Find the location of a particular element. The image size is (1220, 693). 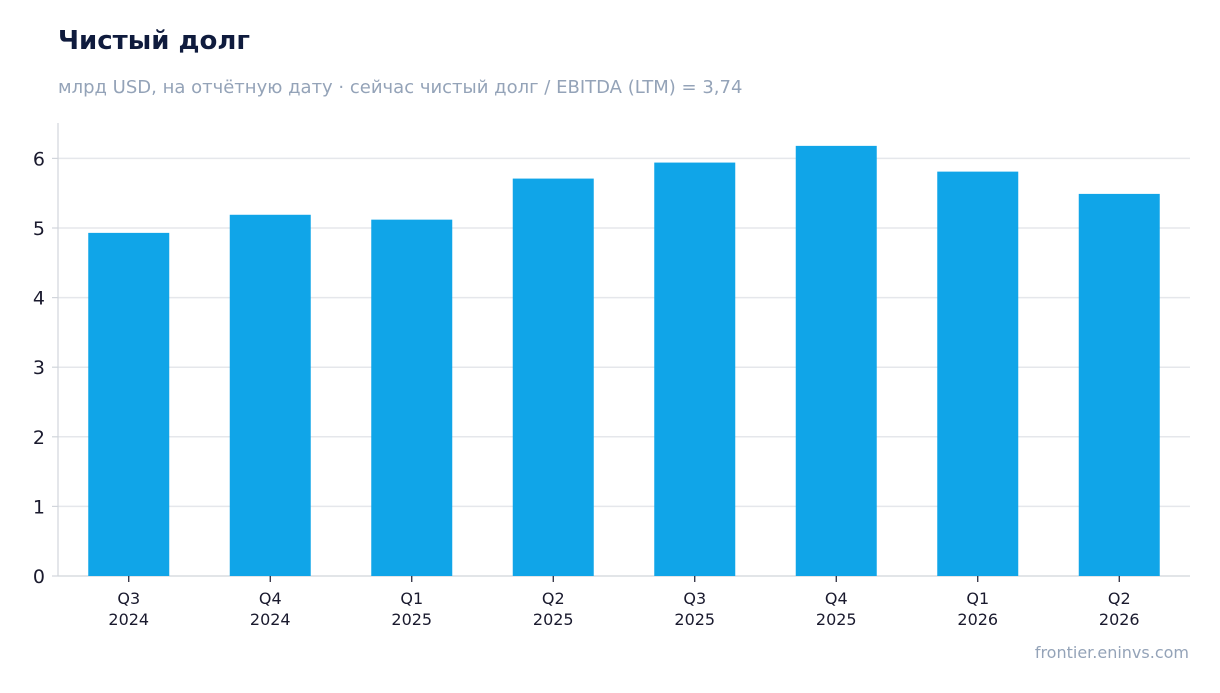

y-tick-labels: 0 1 2 3 4 5 6 is located at coordinates (39, 368).